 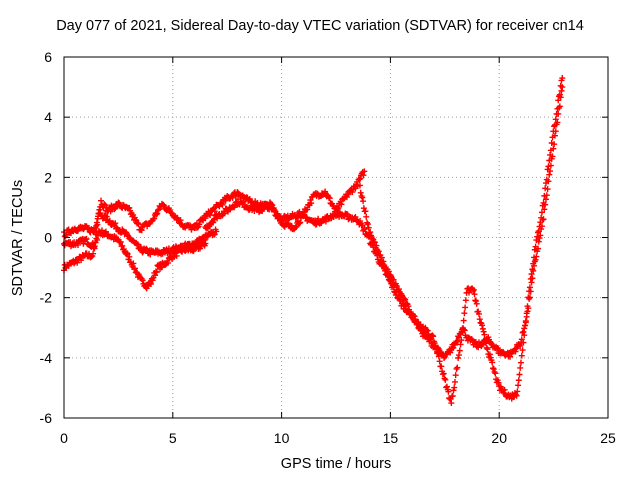 I want to click on y-axis-label: SDTVAR / TECUs, so click(x=18, y=238).